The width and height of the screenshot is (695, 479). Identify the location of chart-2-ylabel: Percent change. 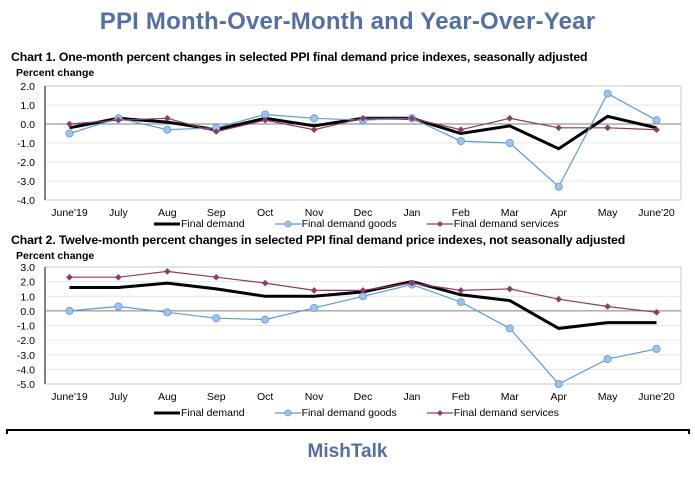
(55, 256).